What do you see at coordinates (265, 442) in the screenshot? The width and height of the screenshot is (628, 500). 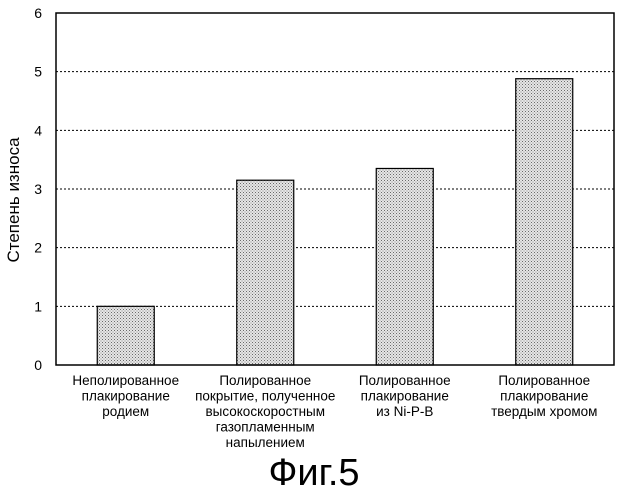 I see `category-label-line: напылением` at bounding box center [265, 442].